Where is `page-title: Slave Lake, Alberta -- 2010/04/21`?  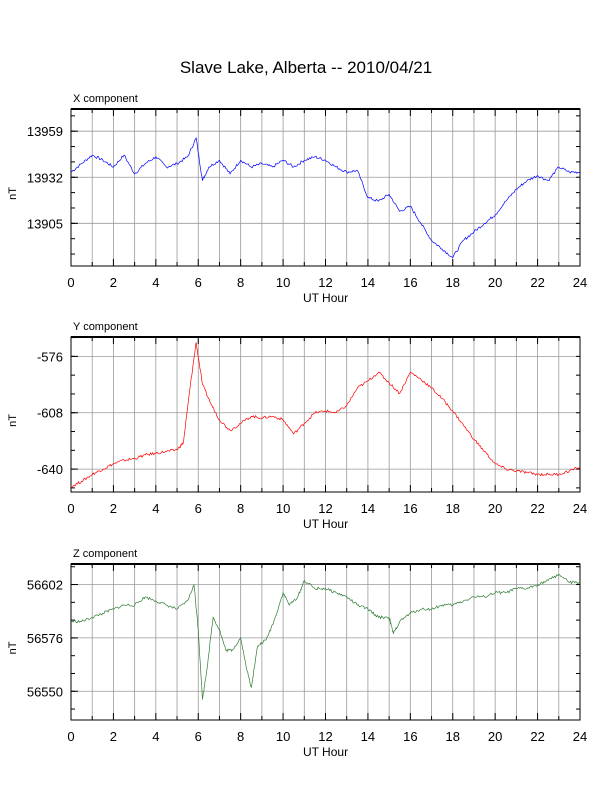 page-title: Slave Lake, Alberta -- 2010/04/21 is located at coordinates (306, 67).